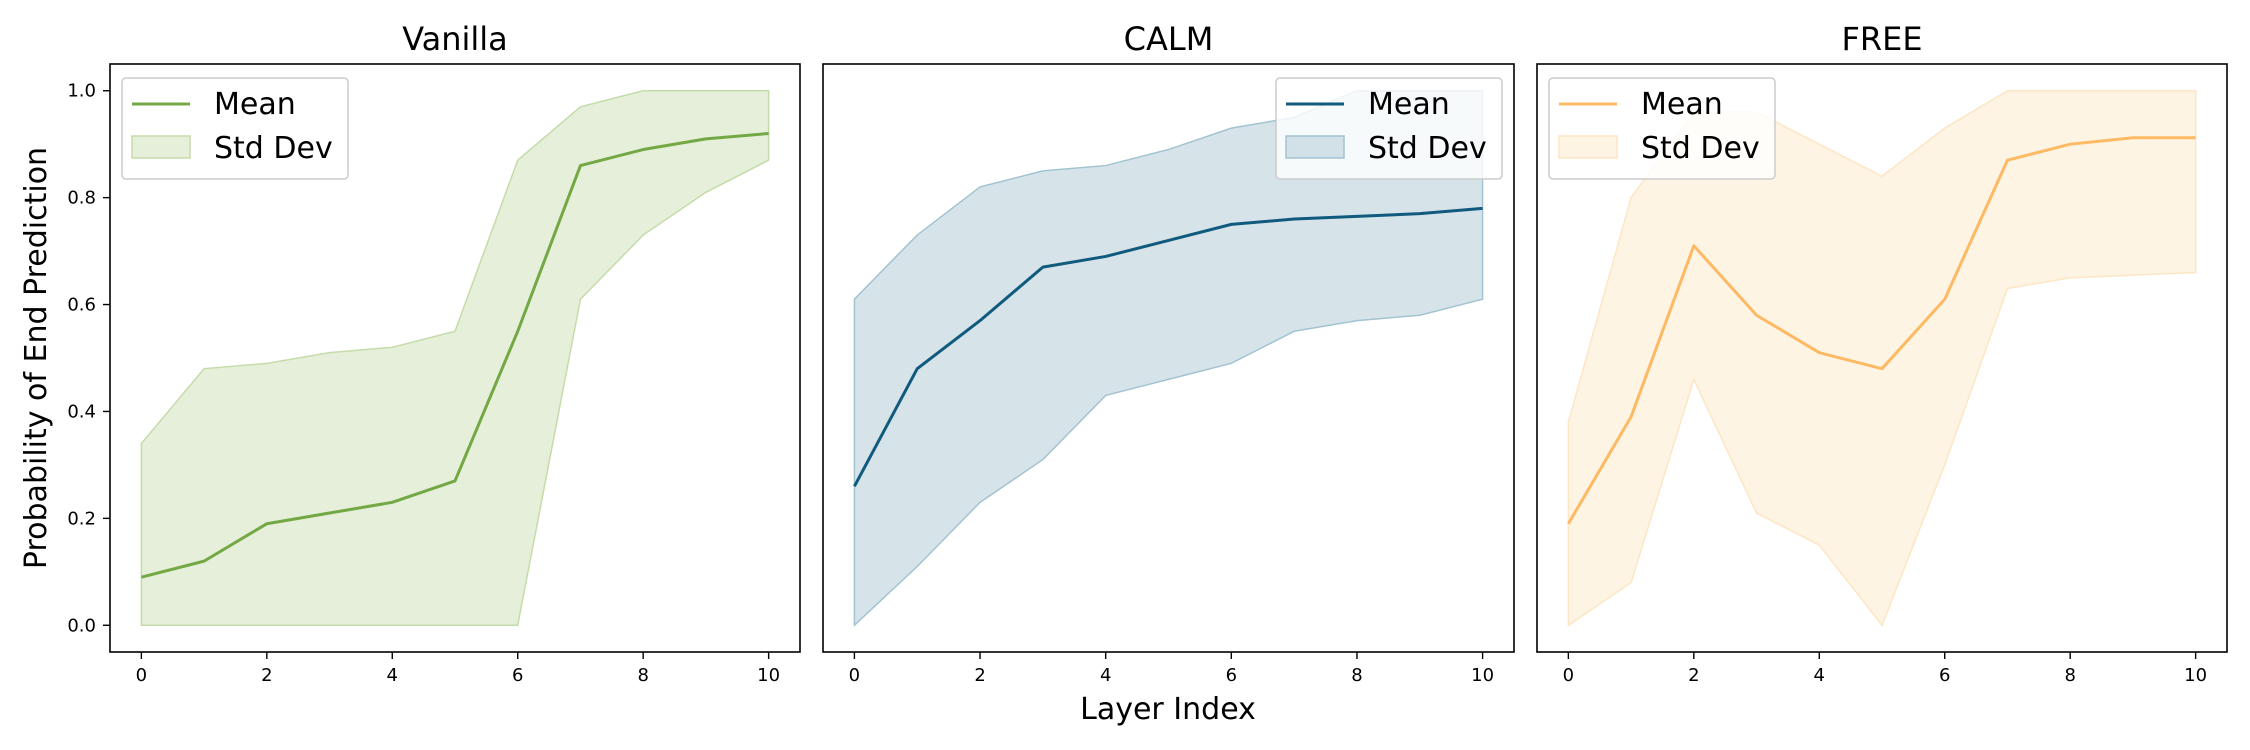 The width and height of the screenshot is (2250, 750). I want to click on y-tick-label: 0.4, so click(81, 411).